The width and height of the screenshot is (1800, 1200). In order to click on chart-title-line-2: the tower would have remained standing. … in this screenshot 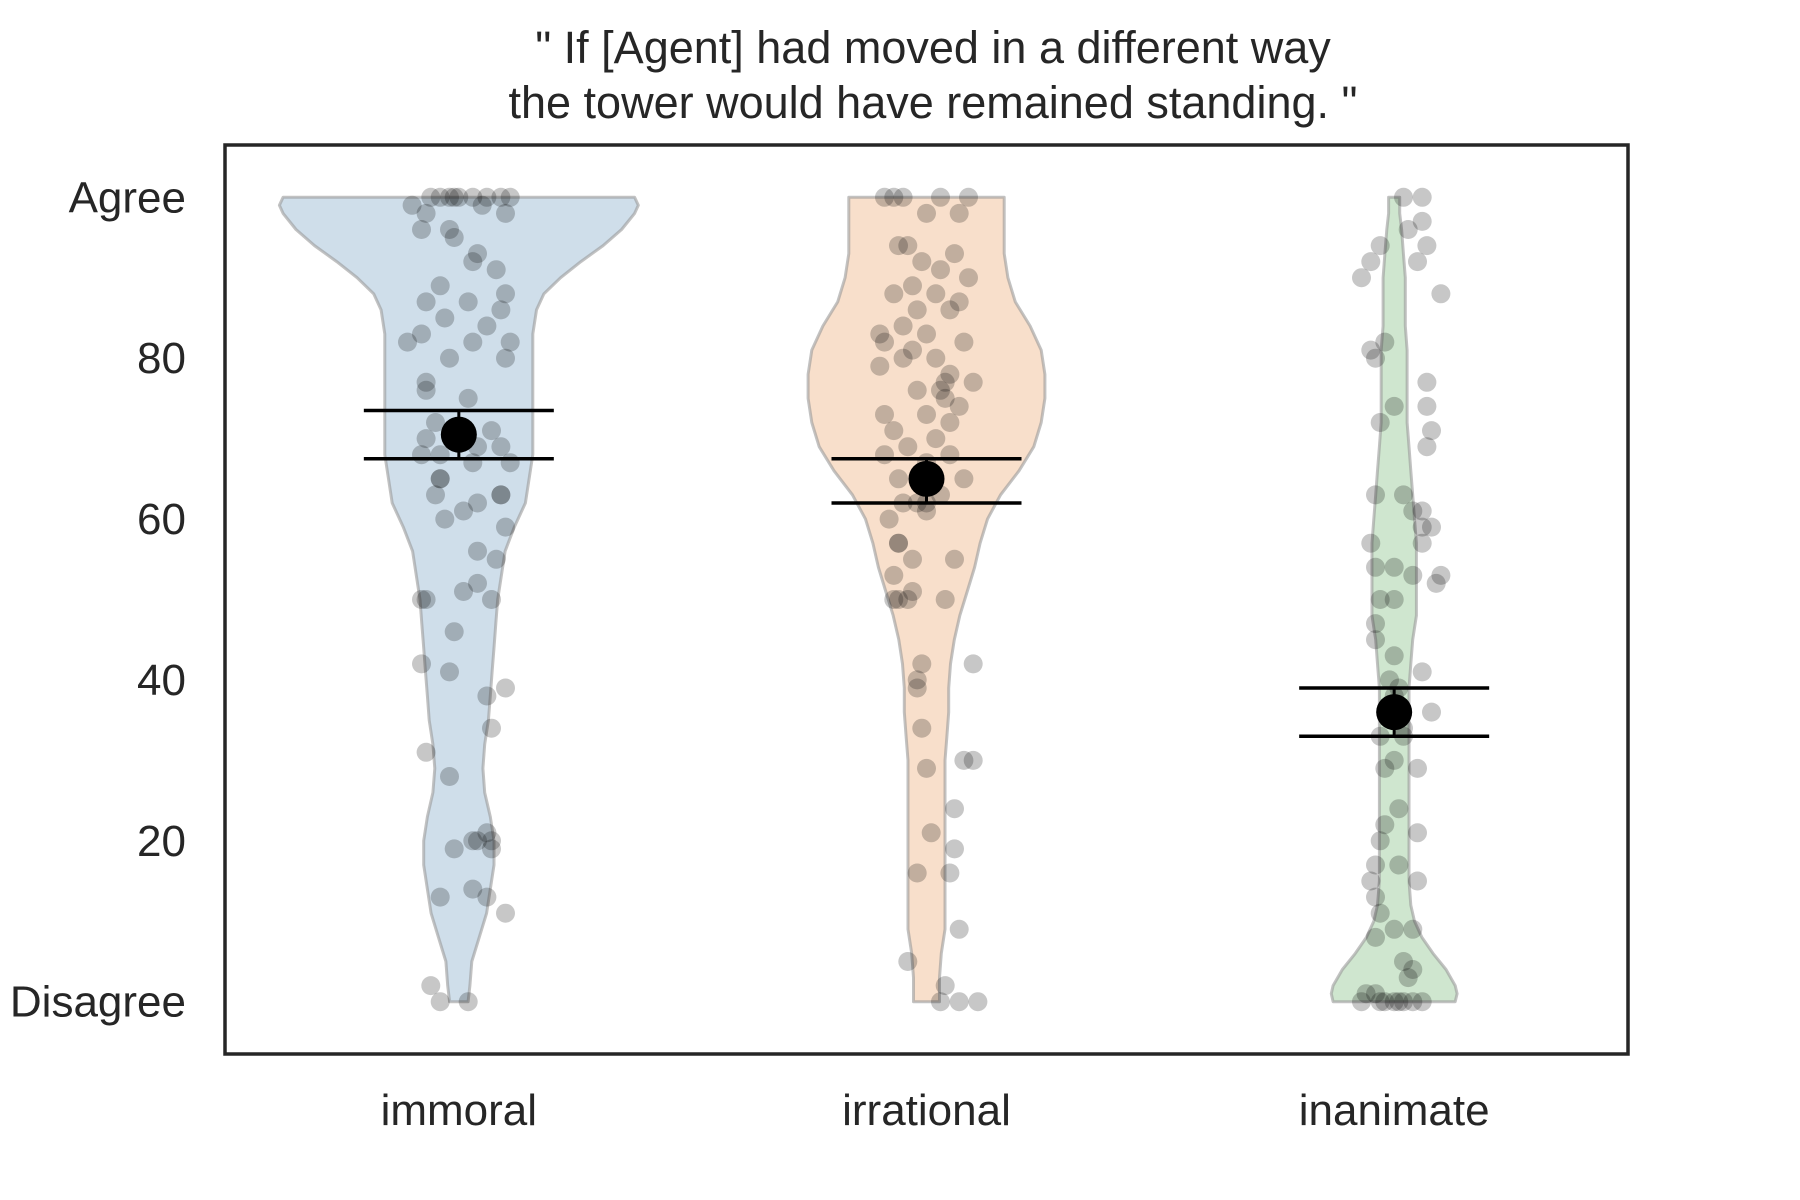, I will do `click(933, 102)`.